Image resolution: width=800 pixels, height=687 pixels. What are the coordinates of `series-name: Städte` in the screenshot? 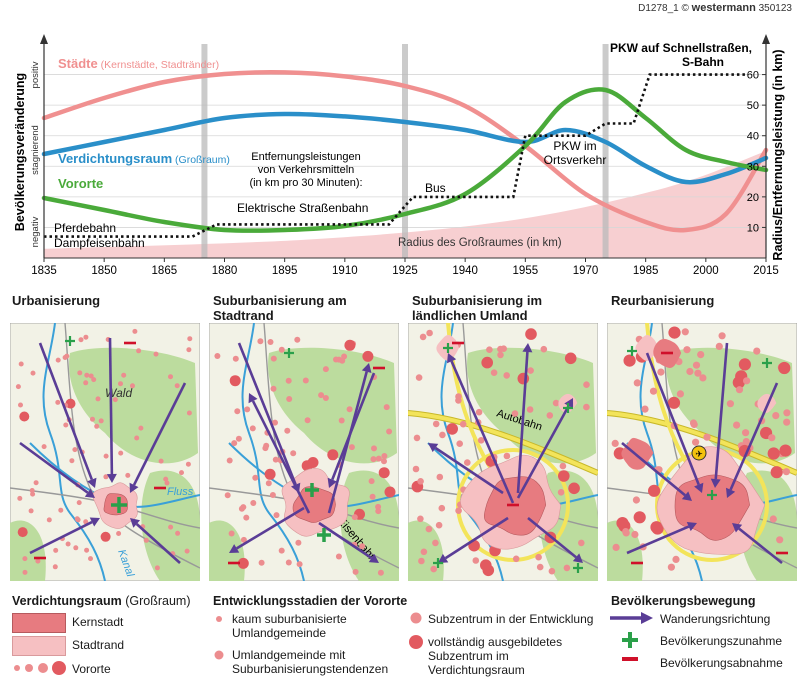 It's located at (78, 63).